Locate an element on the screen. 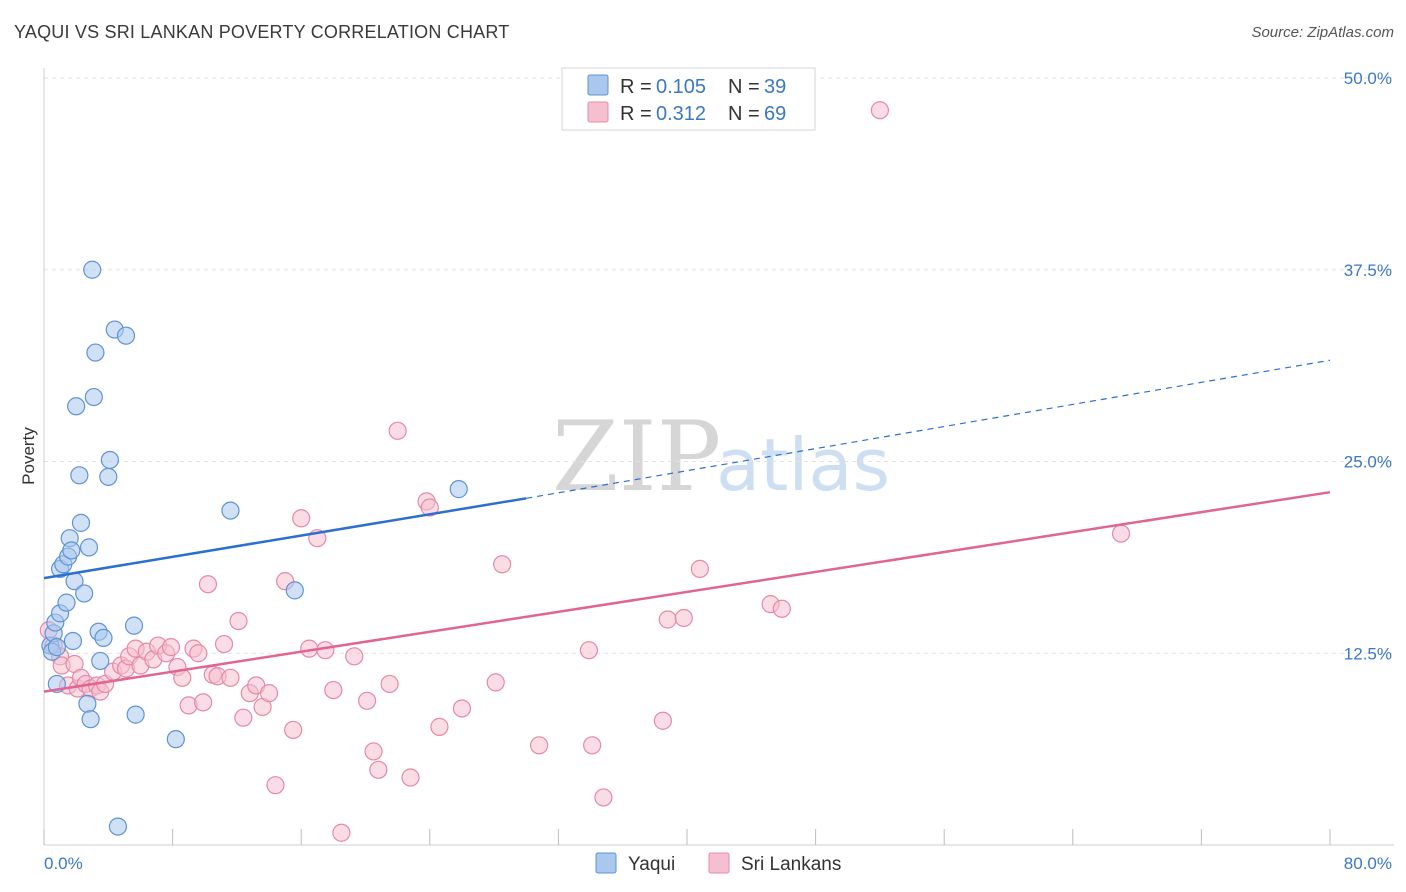 The width and height of the screenshot is (1406, 892). series-legend: Yaqui Sri Lankans is located at coordinates (718, 863).